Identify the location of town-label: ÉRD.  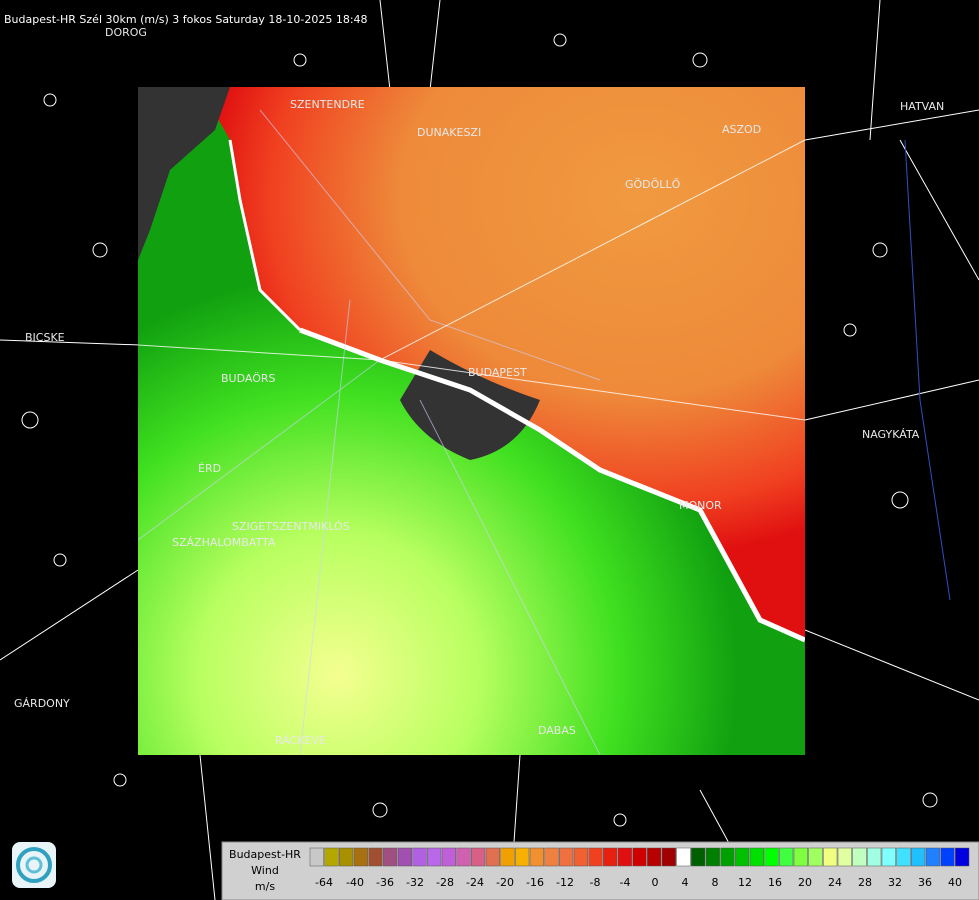
(209, 468).